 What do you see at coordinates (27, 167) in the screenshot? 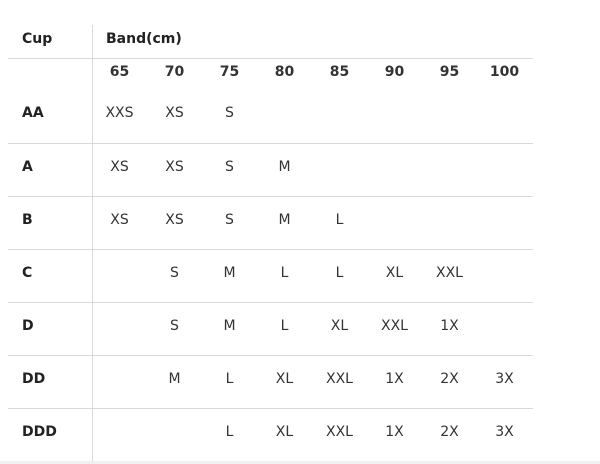
I see `cup-a: A` at bounding box center [27, 167].